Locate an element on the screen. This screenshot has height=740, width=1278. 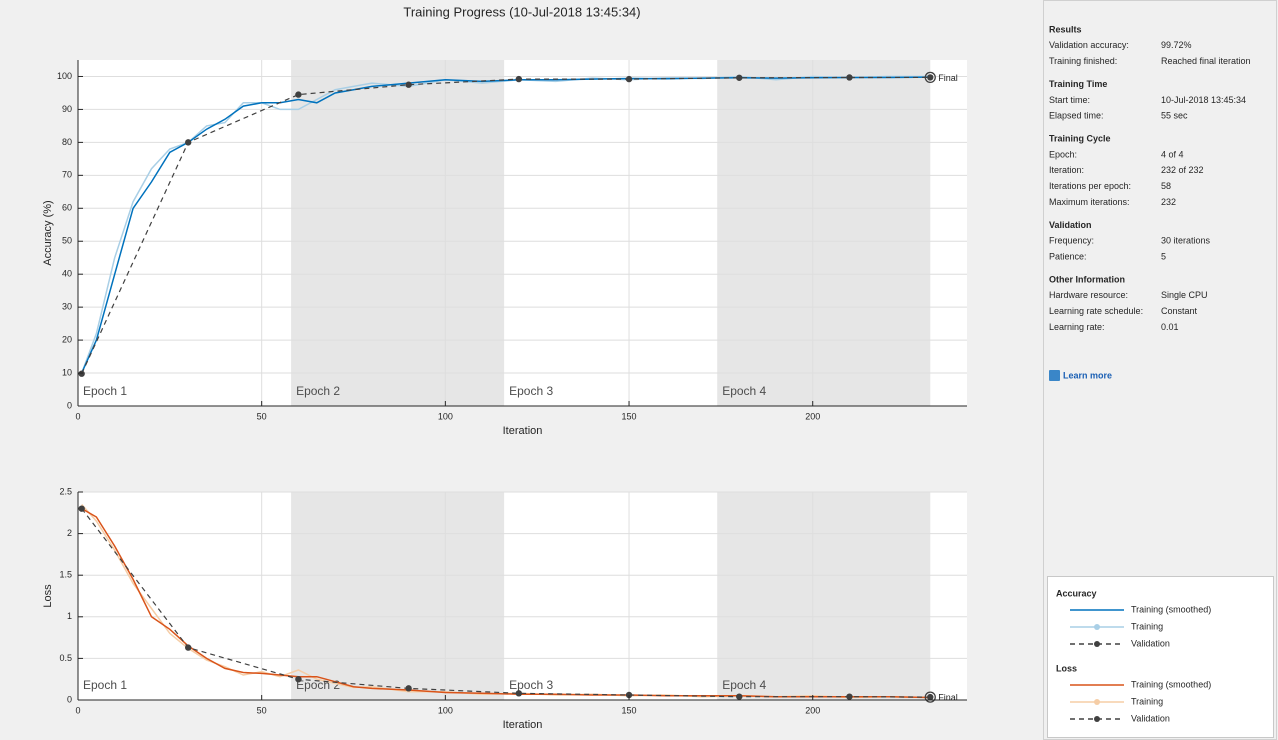
info-value: 58 is located at coordinates (1166, 186).